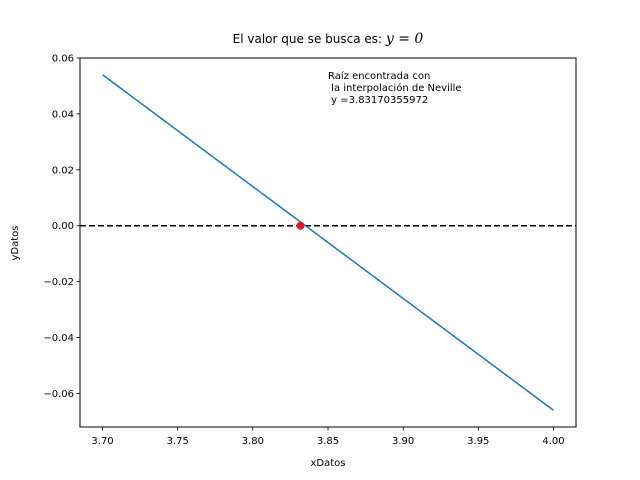  Describe the element at coordinates (58, 338) in the screenshot. I see `y-tick-label: −0.04` at that location.